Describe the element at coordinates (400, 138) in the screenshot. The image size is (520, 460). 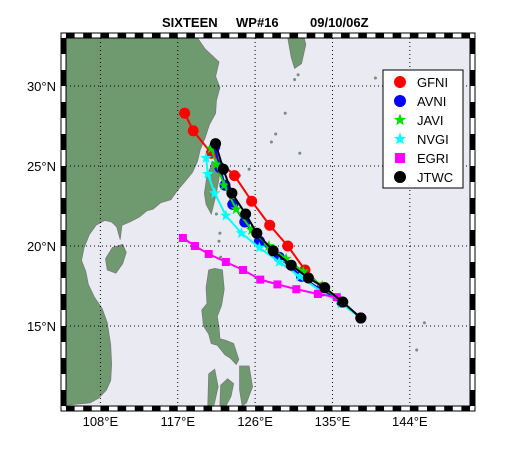
I see `legend-marker-nvgi` at that location.